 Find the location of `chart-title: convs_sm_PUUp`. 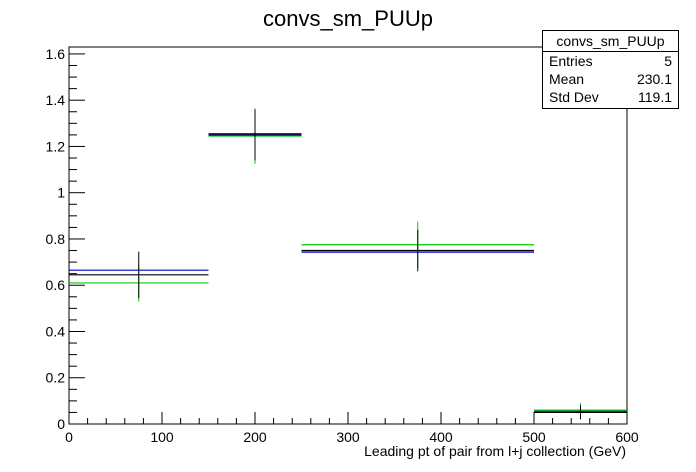

chart-title: convs_sm_PUUp is located at coordinates (348, 18).